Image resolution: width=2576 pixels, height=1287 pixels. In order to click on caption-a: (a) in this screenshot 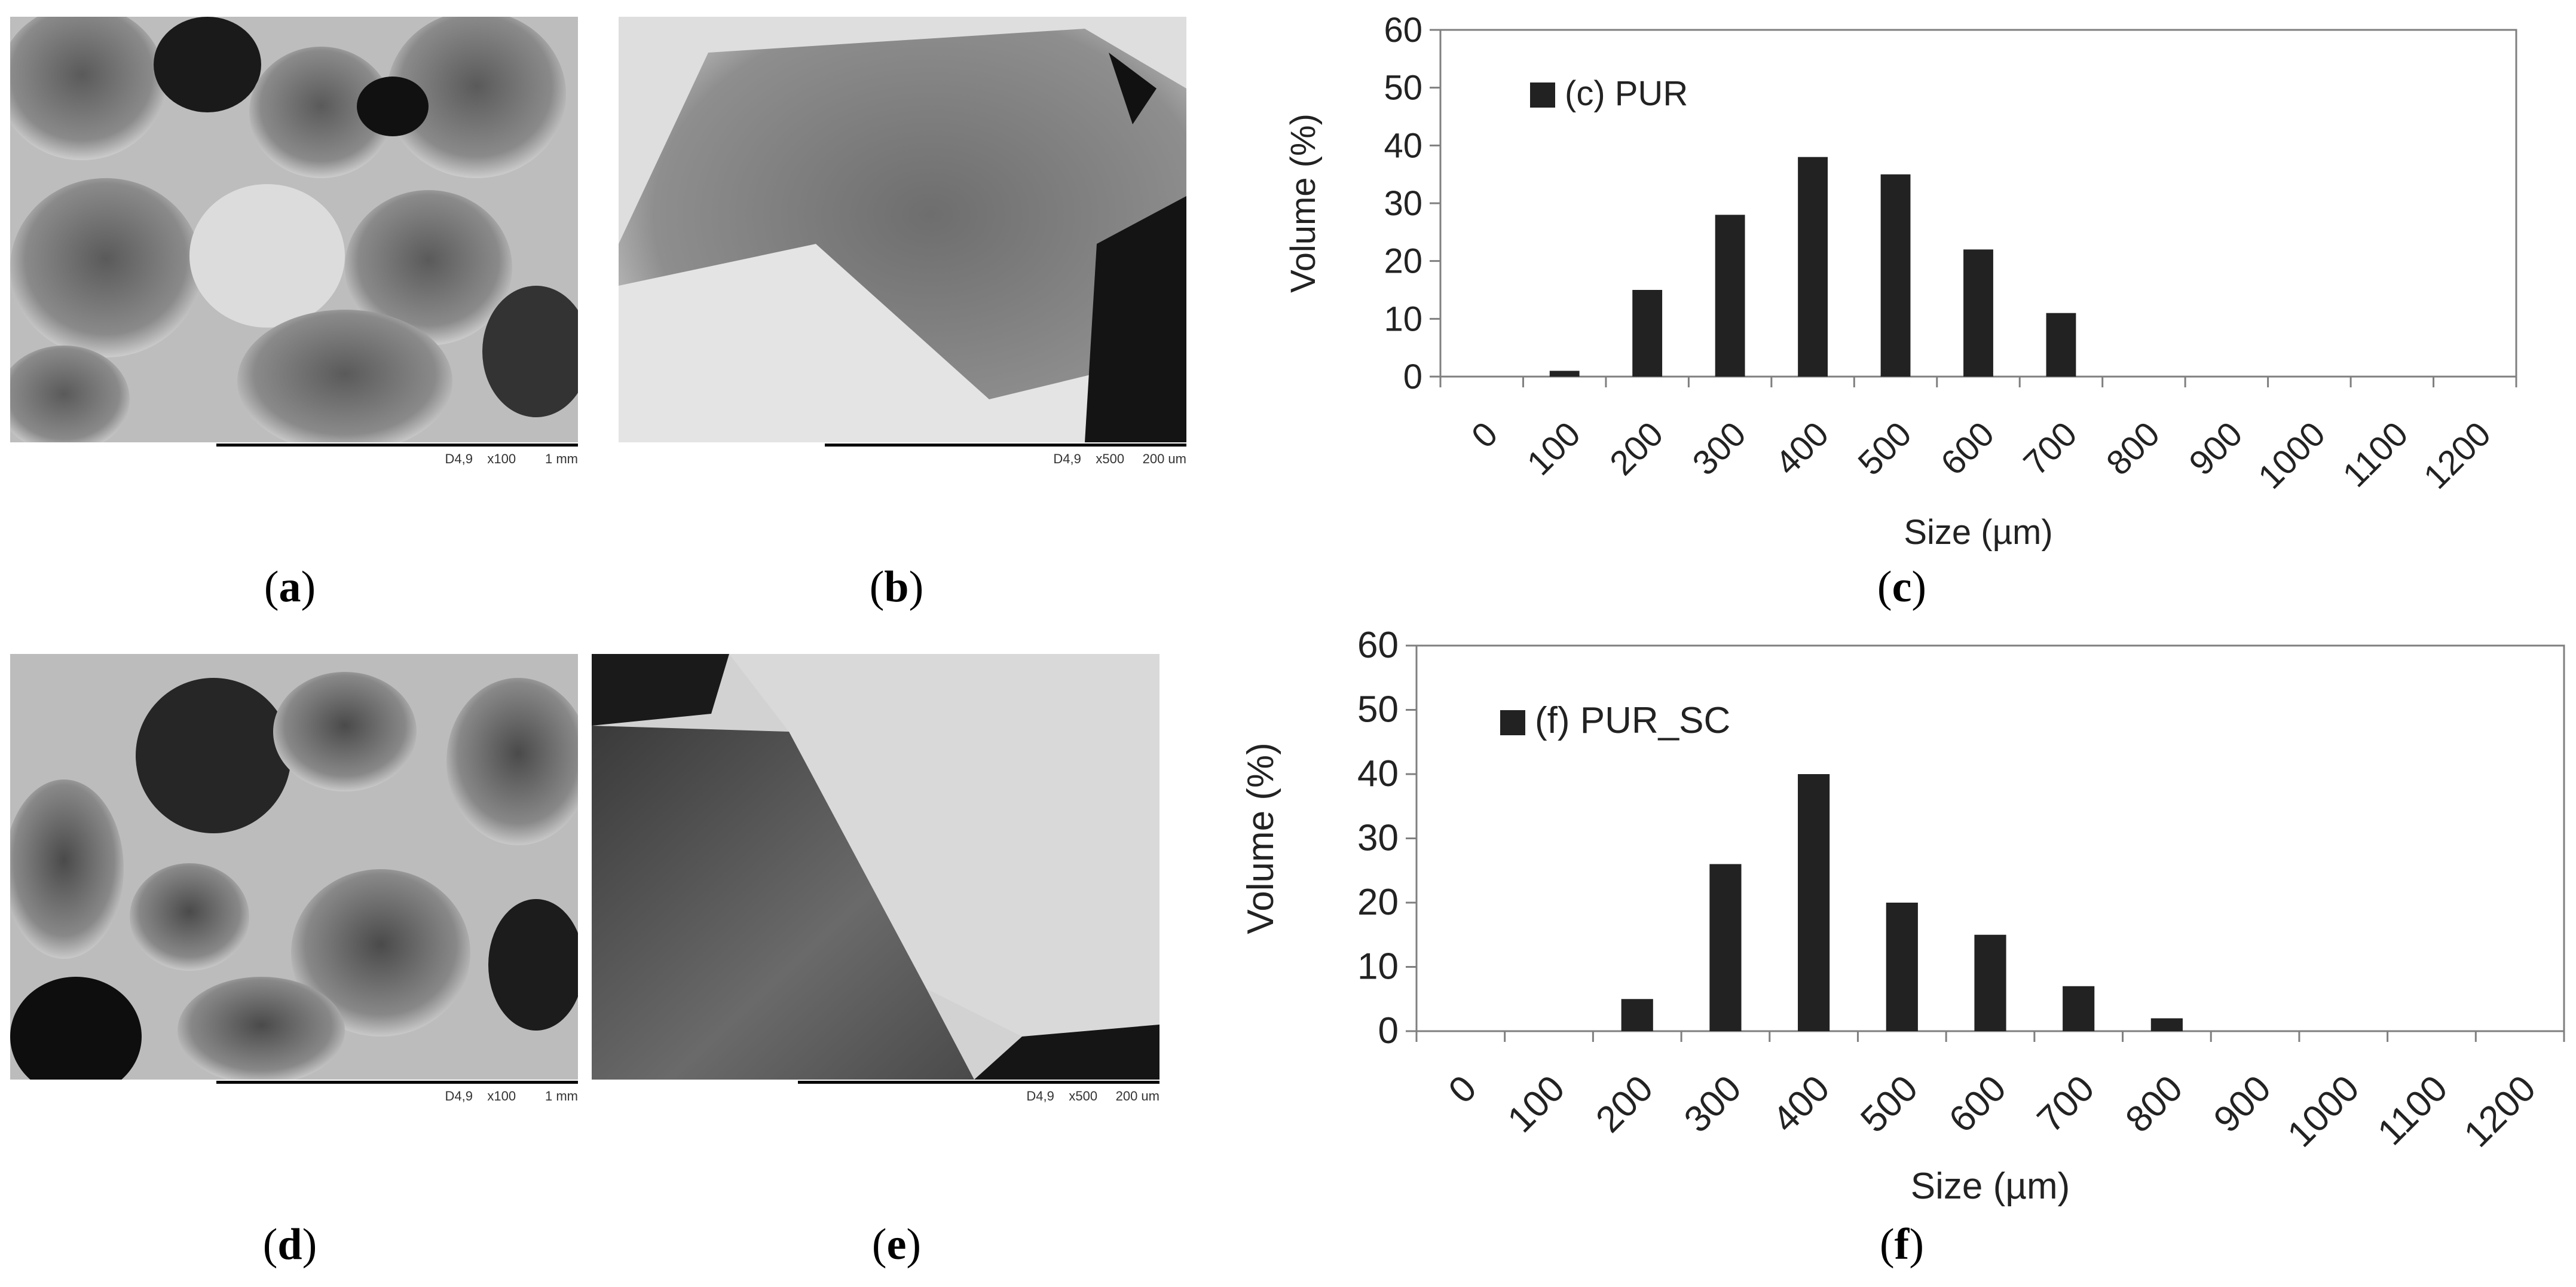, I will do `click(290, 587)`.